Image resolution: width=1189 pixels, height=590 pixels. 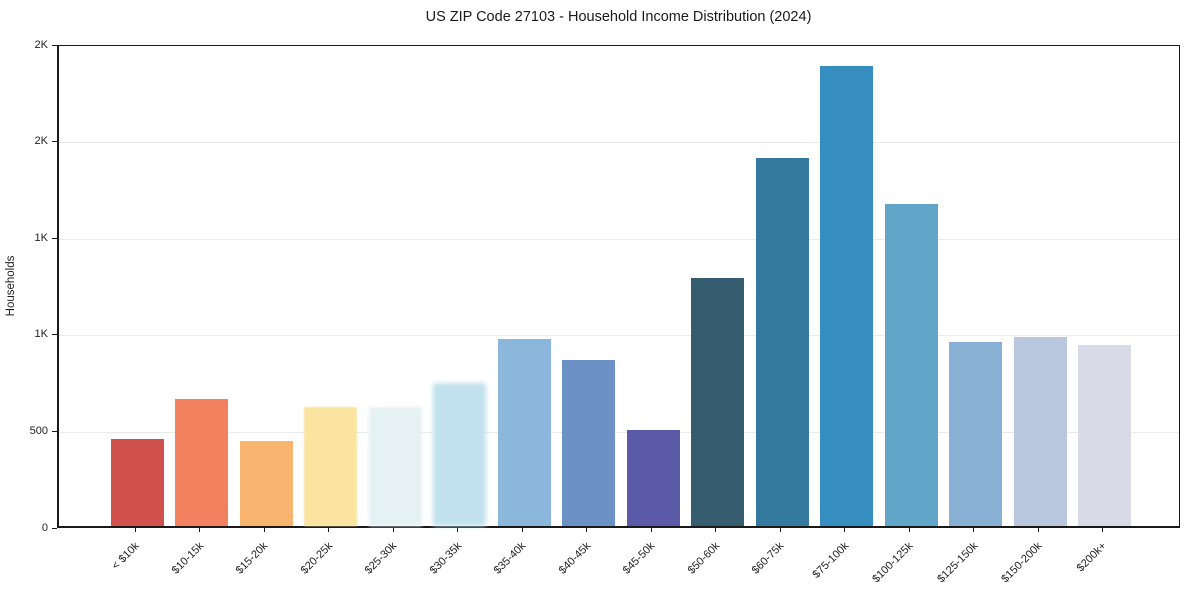 I want to click on x-tick-label-text: $45-50k, so click(x=639, y=558).